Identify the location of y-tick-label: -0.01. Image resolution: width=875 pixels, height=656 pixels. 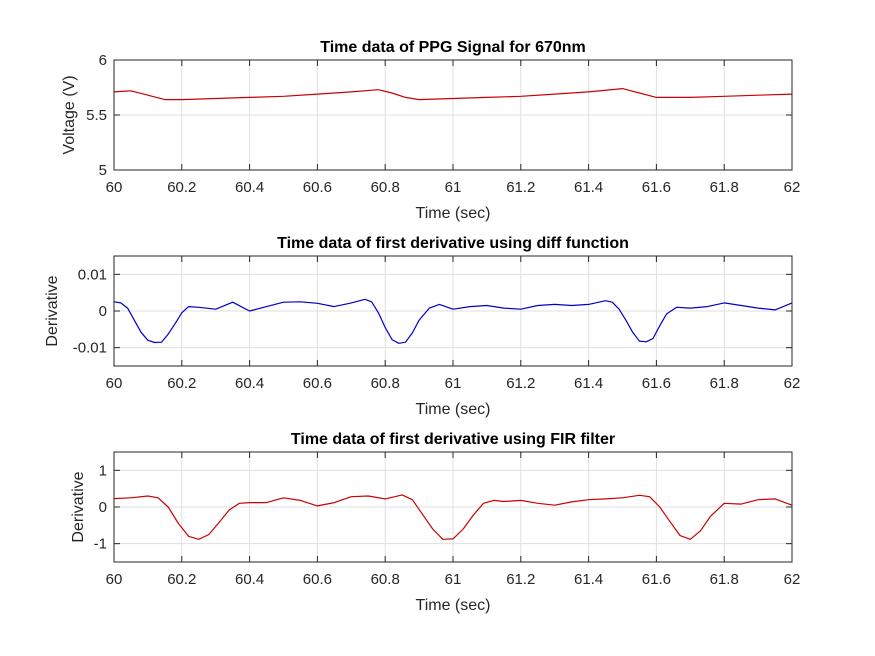
(90, 348).